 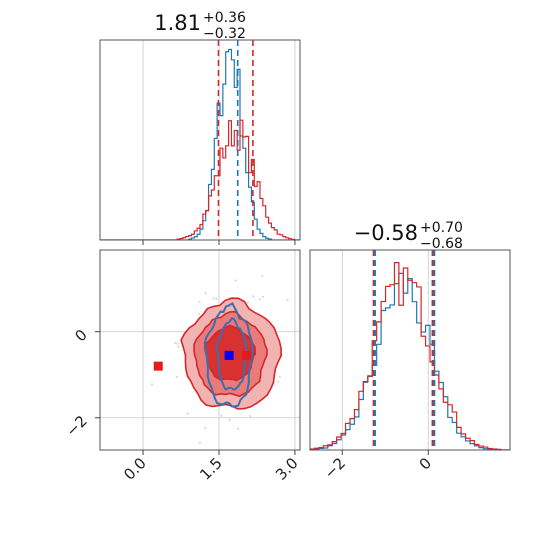 What do you see at coordinates (441, 228) in the screenshot?
I see `param2-title-plus: +0.70` at bounding box center [441, 228].